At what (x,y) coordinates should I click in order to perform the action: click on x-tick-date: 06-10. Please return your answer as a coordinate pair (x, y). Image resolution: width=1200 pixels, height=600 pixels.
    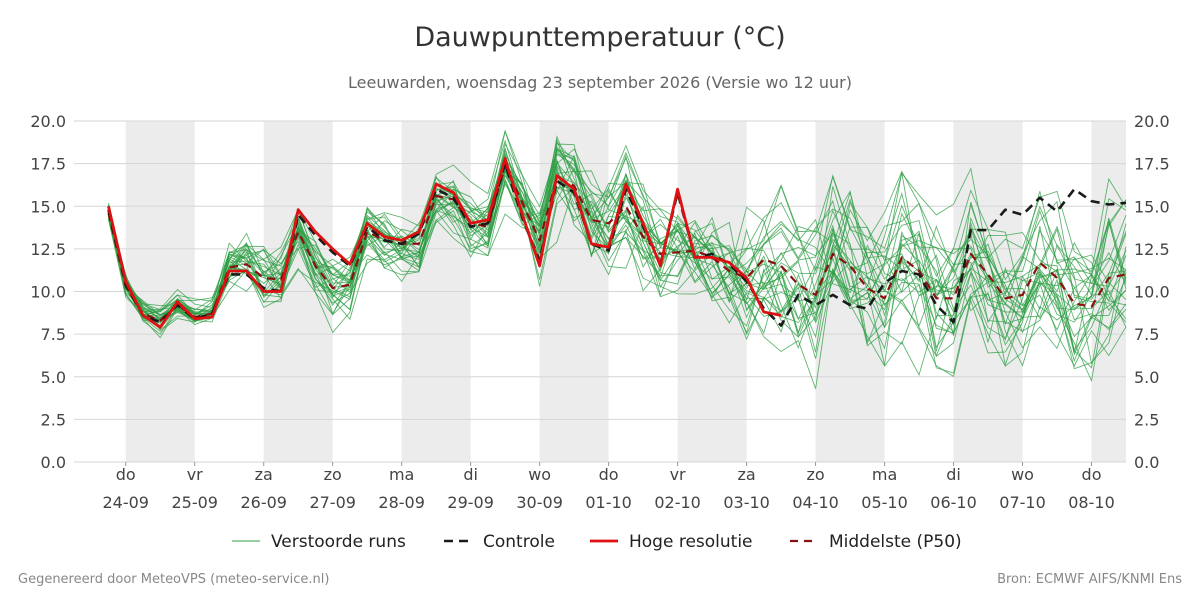
    Looking at the image, I should click on (953, 502).